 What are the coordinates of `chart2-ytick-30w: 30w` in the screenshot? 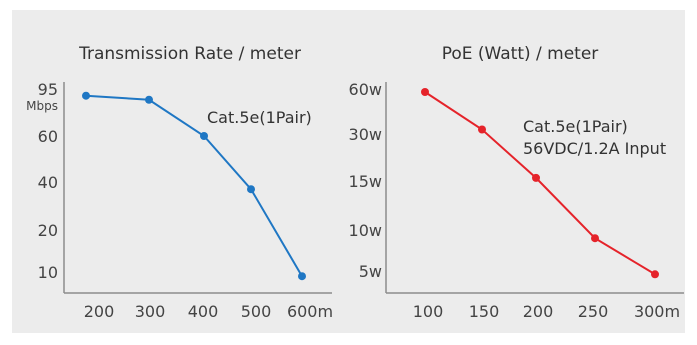 It's located at (365, 134).